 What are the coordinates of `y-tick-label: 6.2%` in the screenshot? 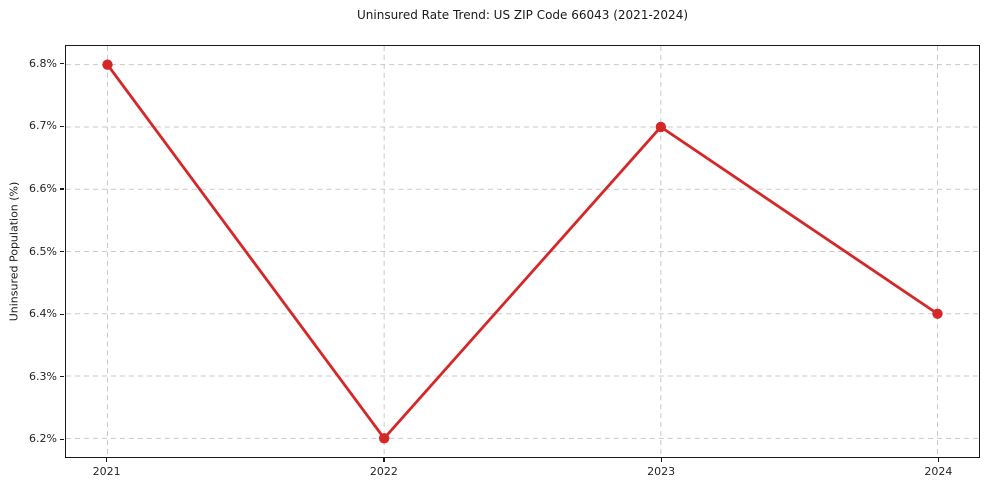 It's located at (43, 439).